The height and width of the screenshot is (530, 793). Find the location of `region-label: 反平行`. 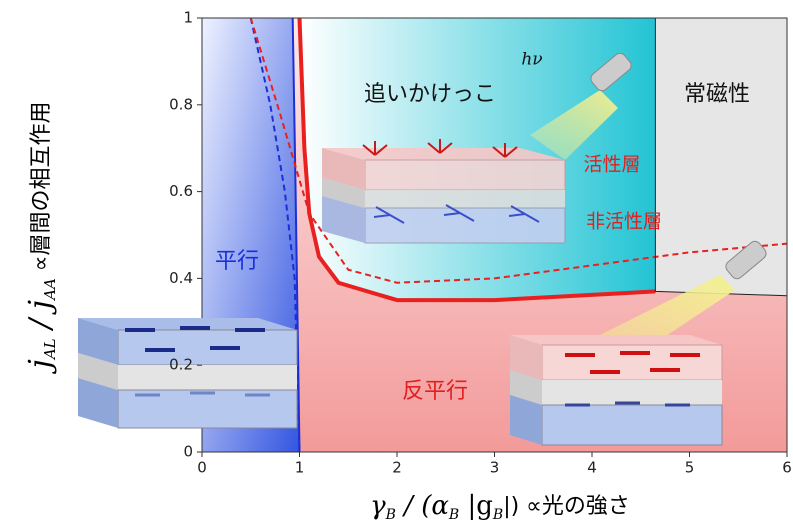

region-label: 反平行 is located at coordinates (435, 391).